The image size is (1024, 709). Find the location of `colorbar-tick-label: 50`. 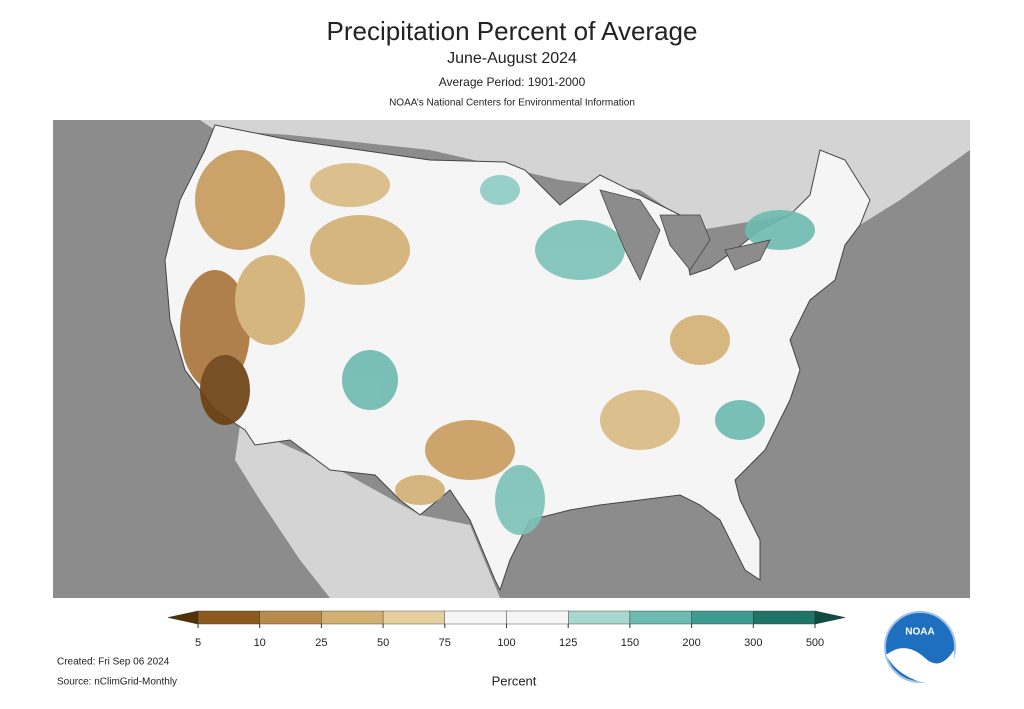

colorbar-tick-label: 50 is located at coordinates (383, 643).